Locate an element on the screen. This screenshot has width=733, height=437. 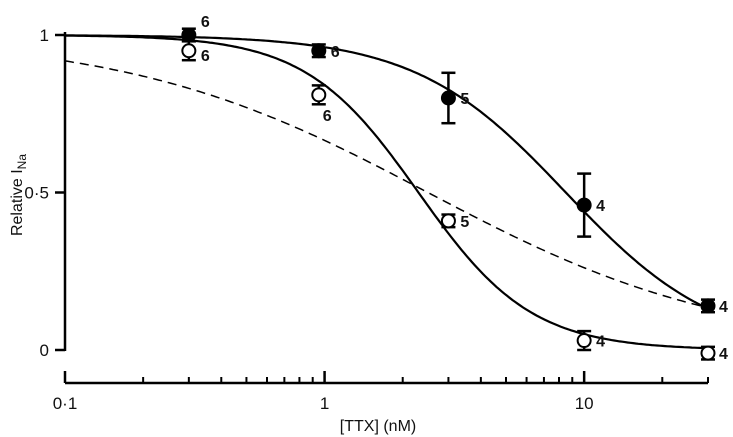
y-tick-label: 0 is located at coordinates (44, 350).